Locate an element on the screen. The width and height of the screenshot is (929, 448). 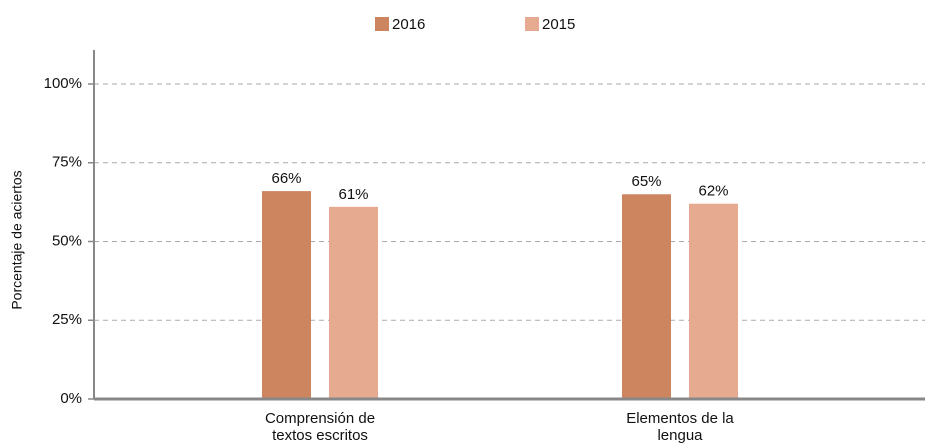
data-label: 61% is located at coordinates (353, 194).